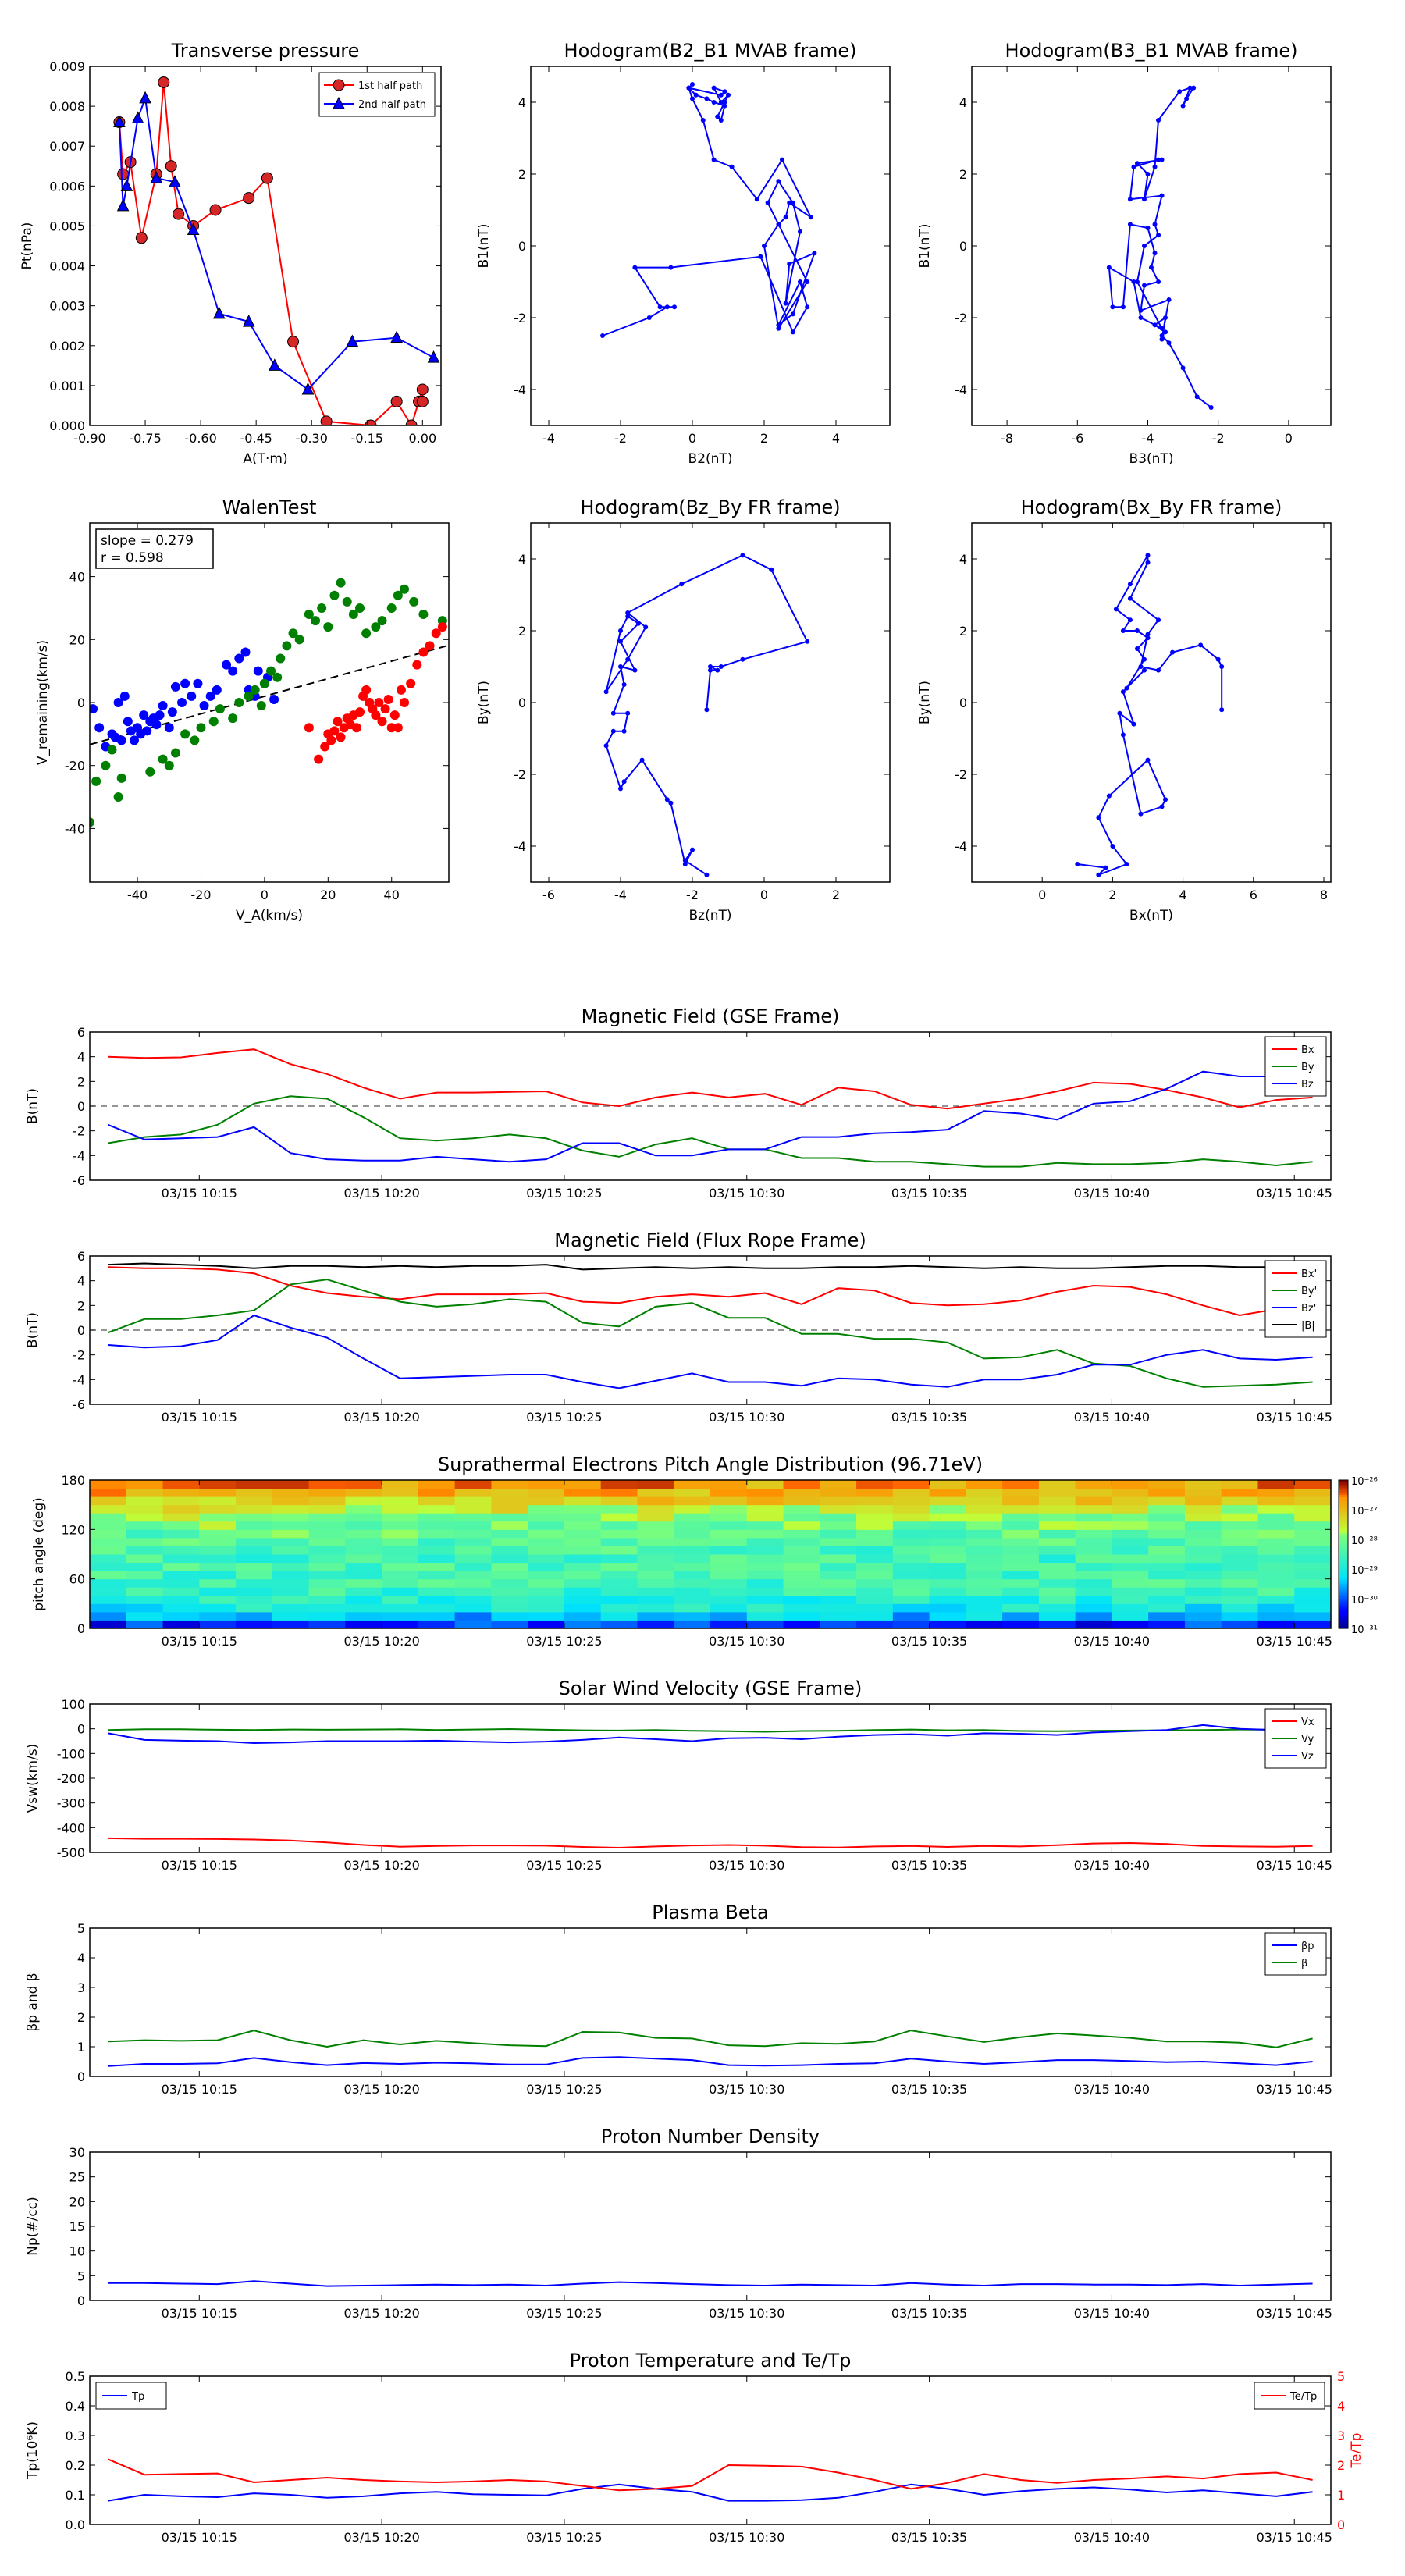 The image size is (1405, 2576). What do you see at coordinates (1309, 1274) in the screenshot?
I see `legend-label: Bx'` at bounding box center [1309, 1274].